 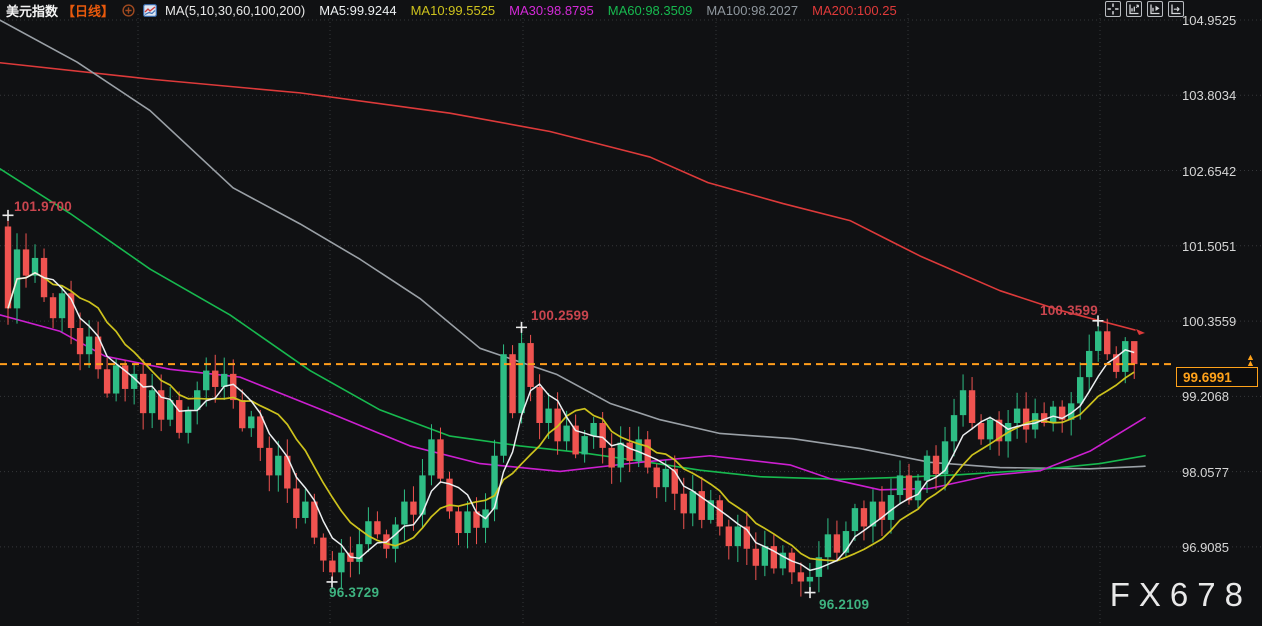 What do you see at coordinates (1205, 397) in the screenshot?
I see `price-axis-label: 99.2068` at bounding box center [1205, 397].